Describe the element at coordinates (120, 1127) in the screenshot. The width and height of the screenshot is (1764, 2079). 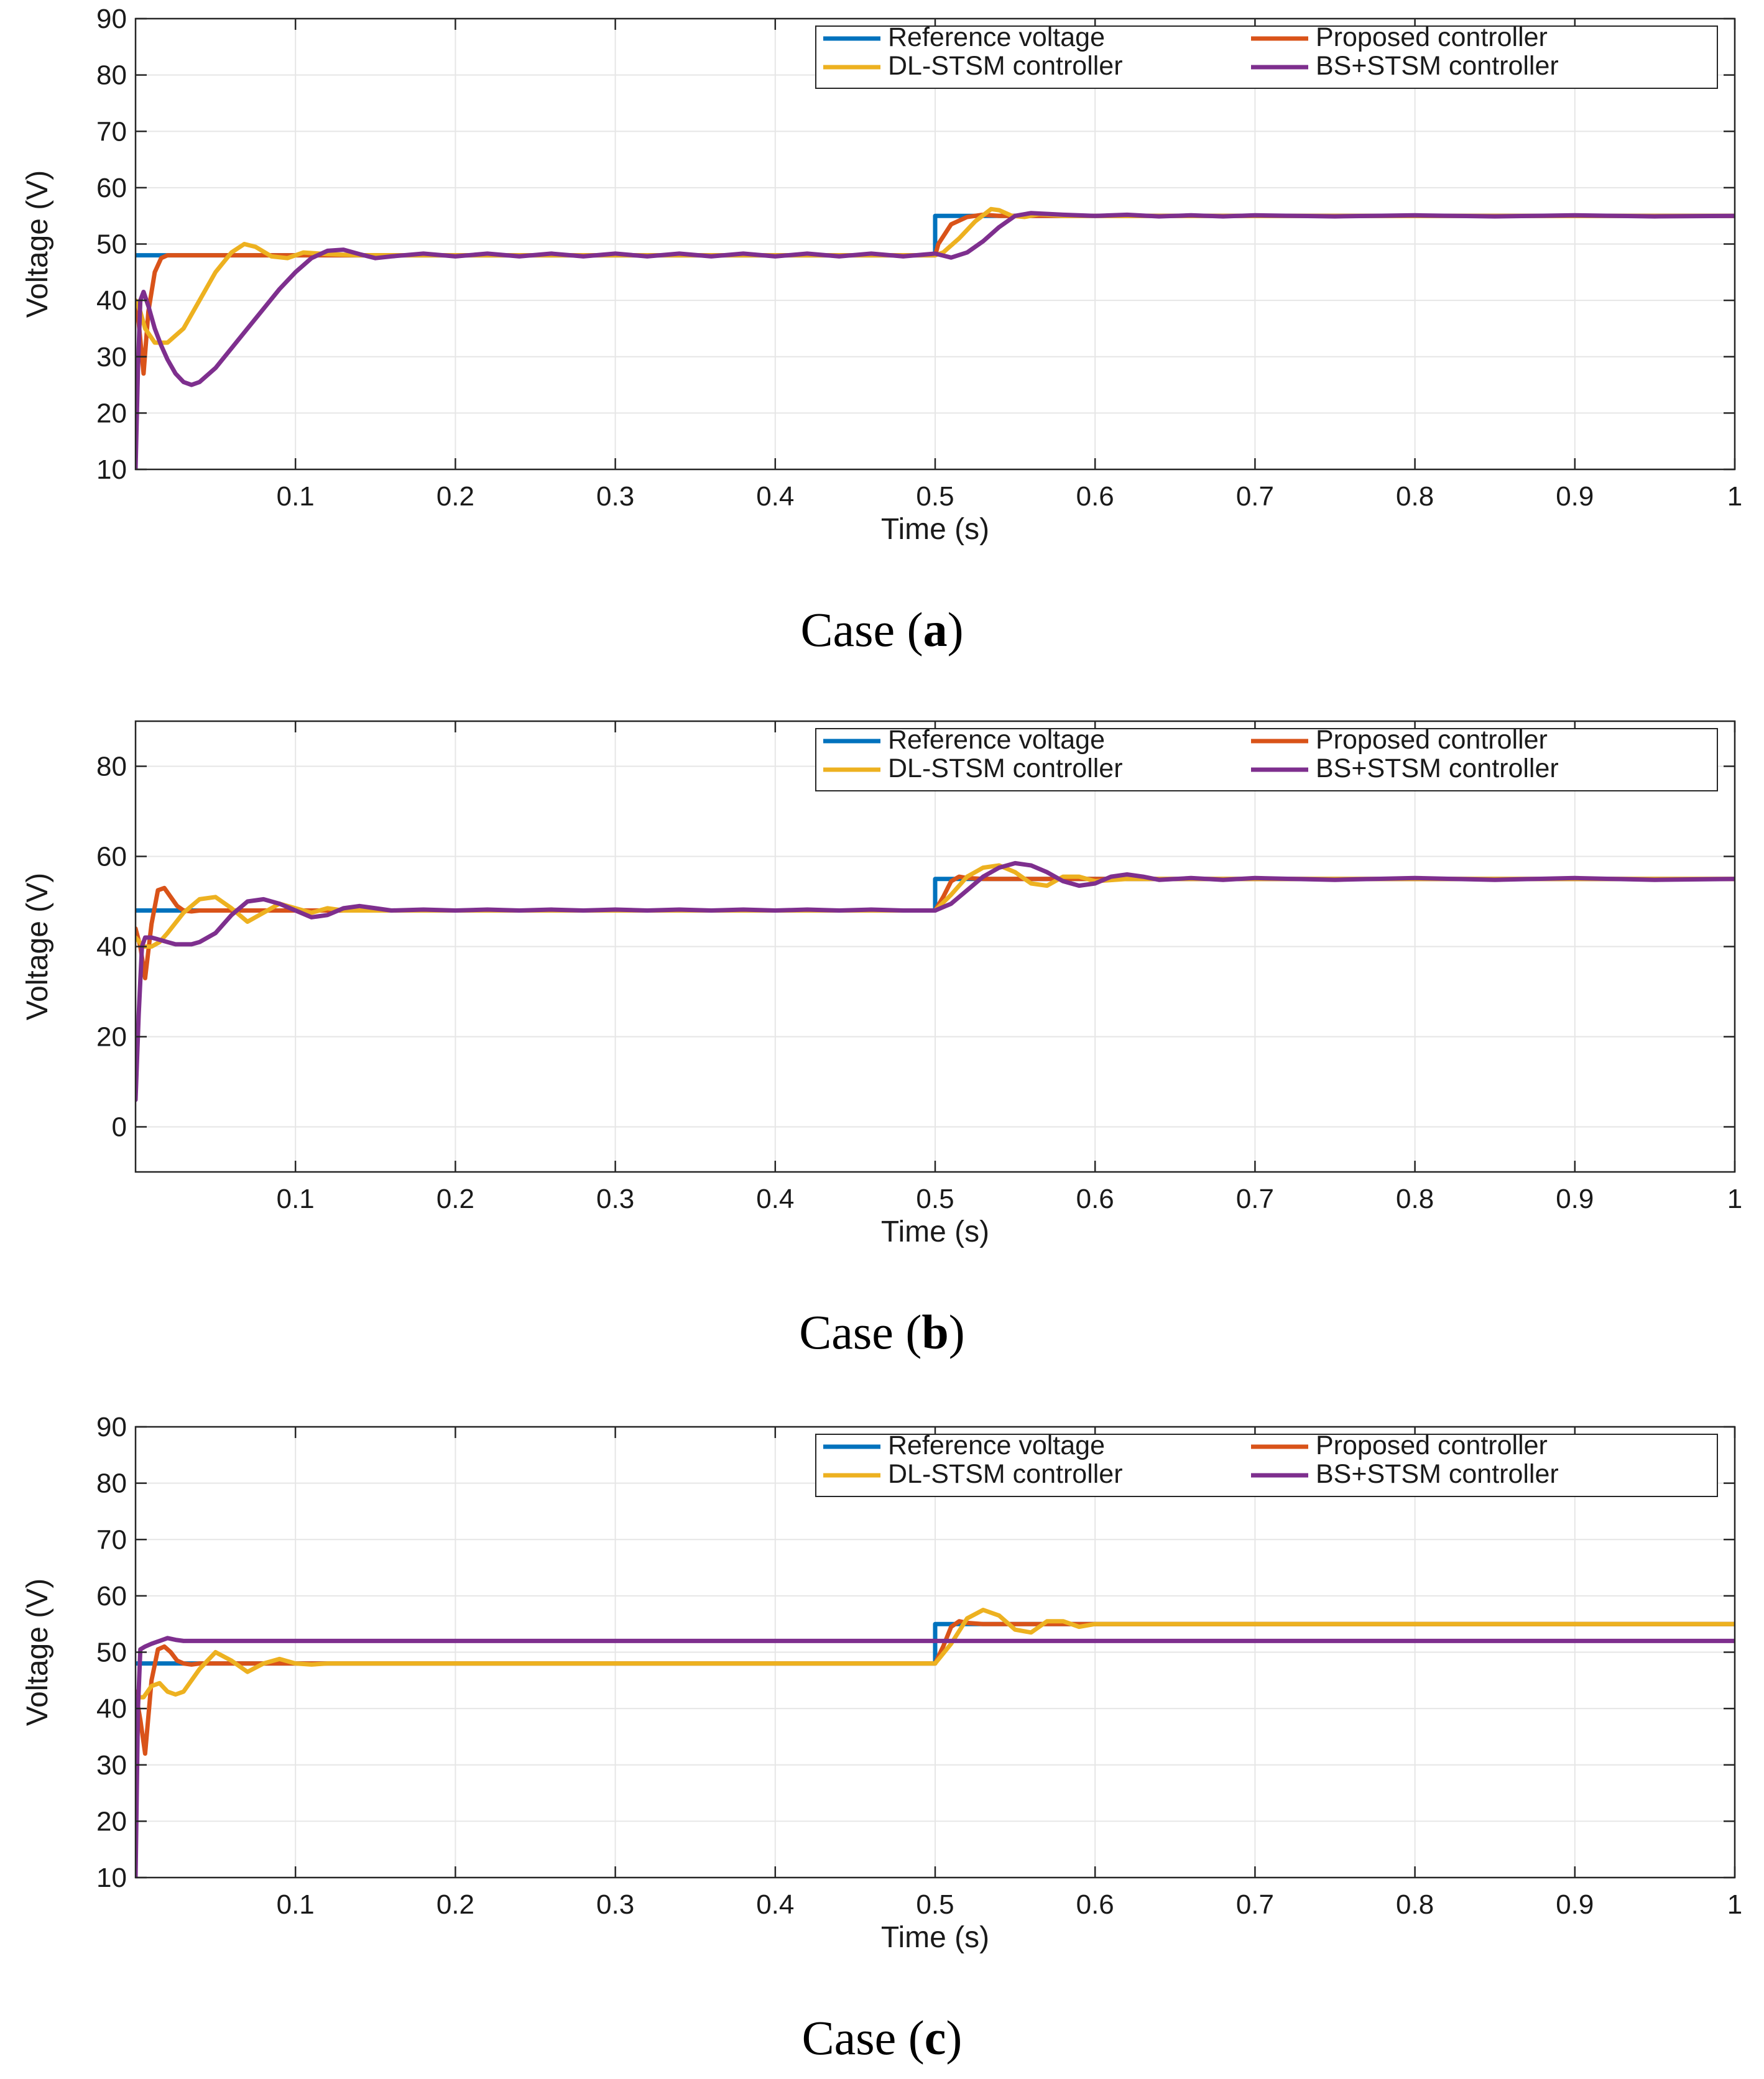
I see `y-tick-label: 0` at that location.